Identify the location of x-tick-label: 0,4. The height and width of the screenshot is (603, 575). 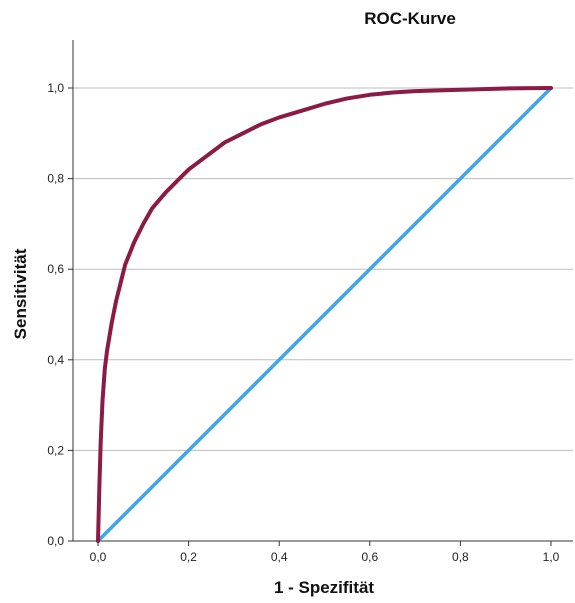
(279, 557).